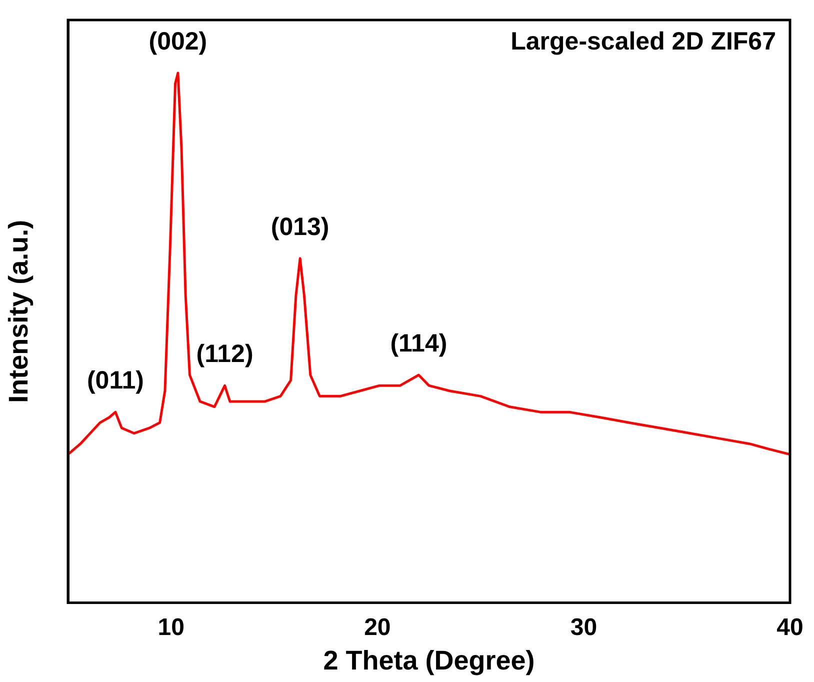 Image resolution: width=814 pixels, height=682 pixels. Describe the element at coordinates (19, 311) in the screenshot. I see `y-axis-title: Intensity (a.u.)` at that location.